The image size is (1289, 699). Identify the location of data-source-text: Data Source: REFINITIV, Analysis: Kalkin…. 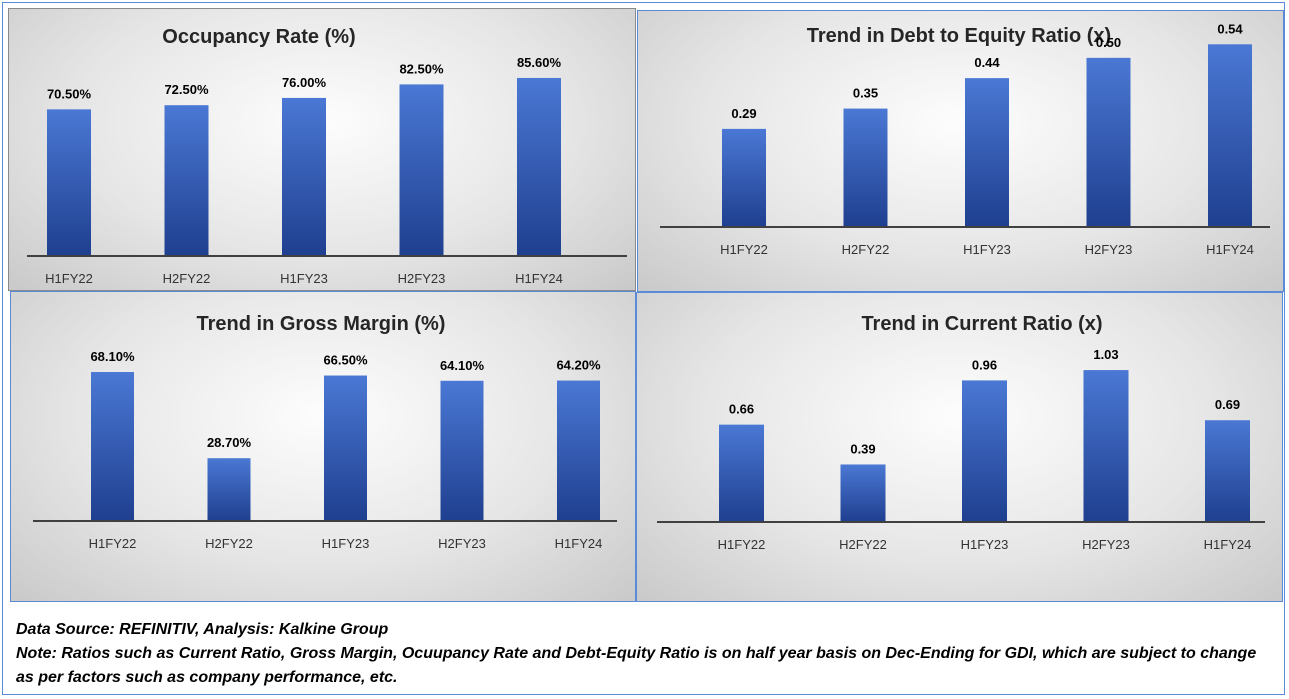
(202, 629).